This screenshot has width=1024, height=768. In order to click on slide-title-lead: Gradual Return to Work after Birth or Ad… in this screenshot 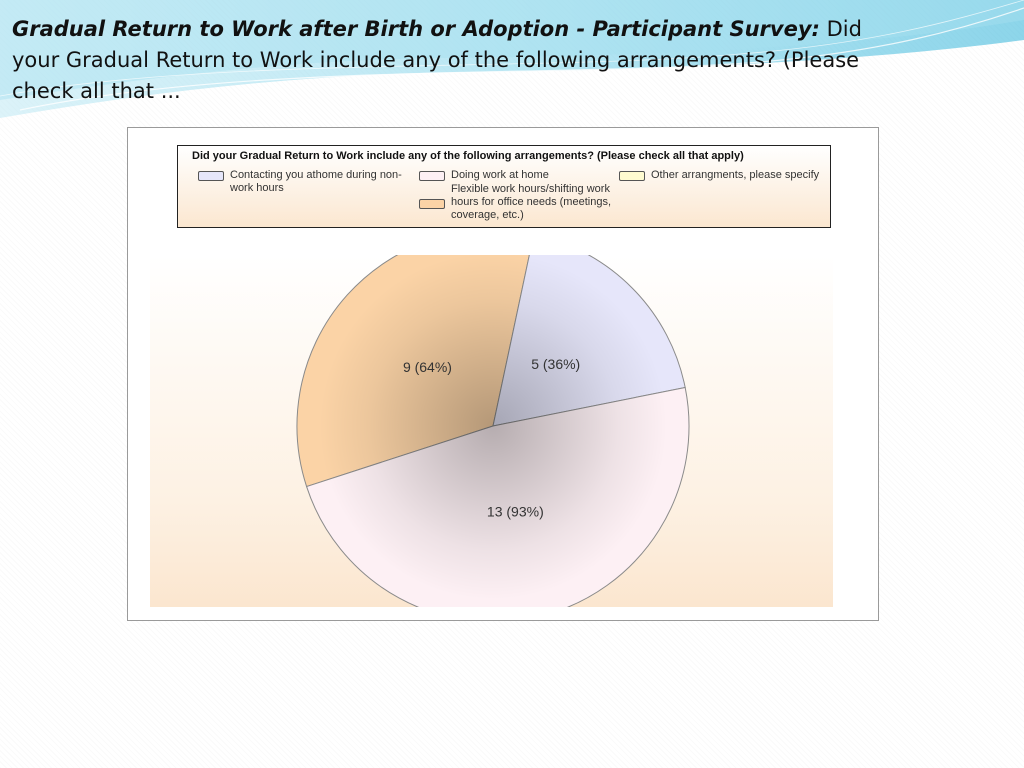, I will do `click(416, 29)`.